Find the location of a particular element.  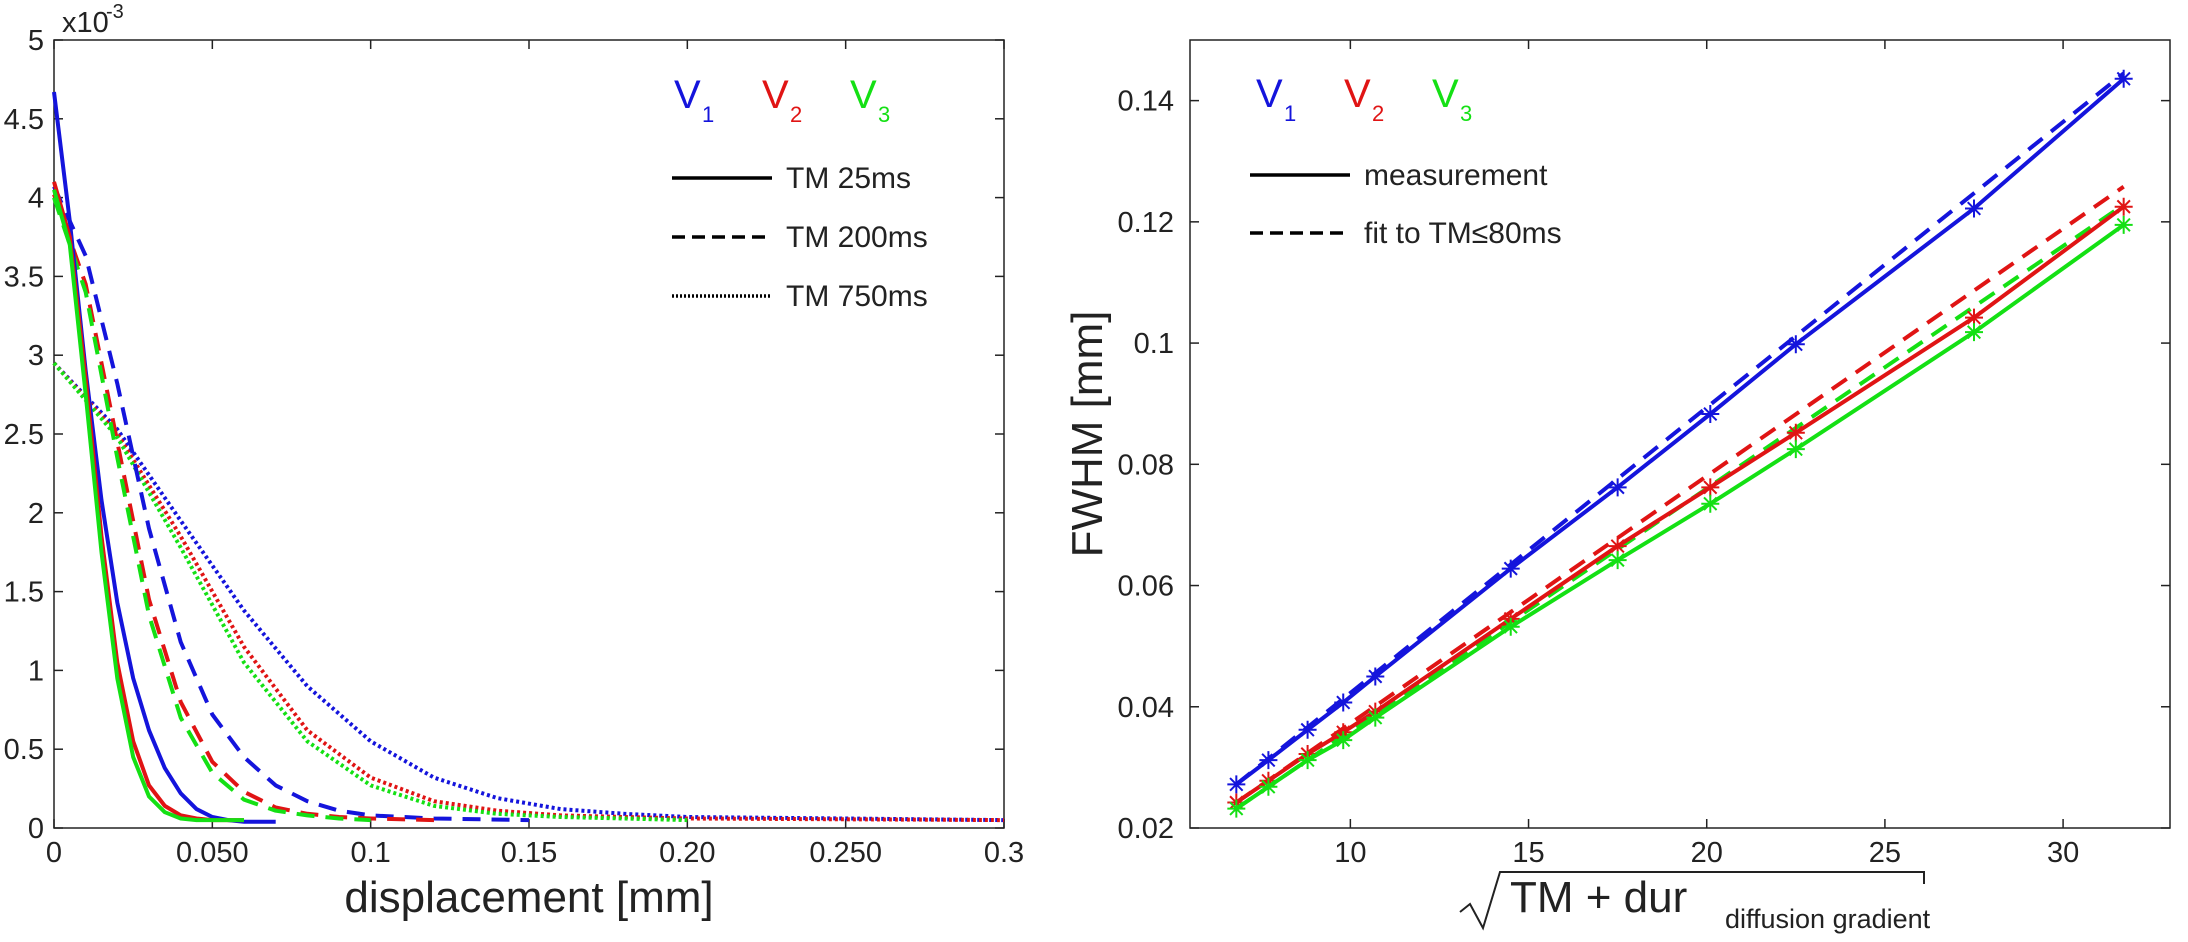

x-tick-label: 20 is located at coordinates (1707, 853).